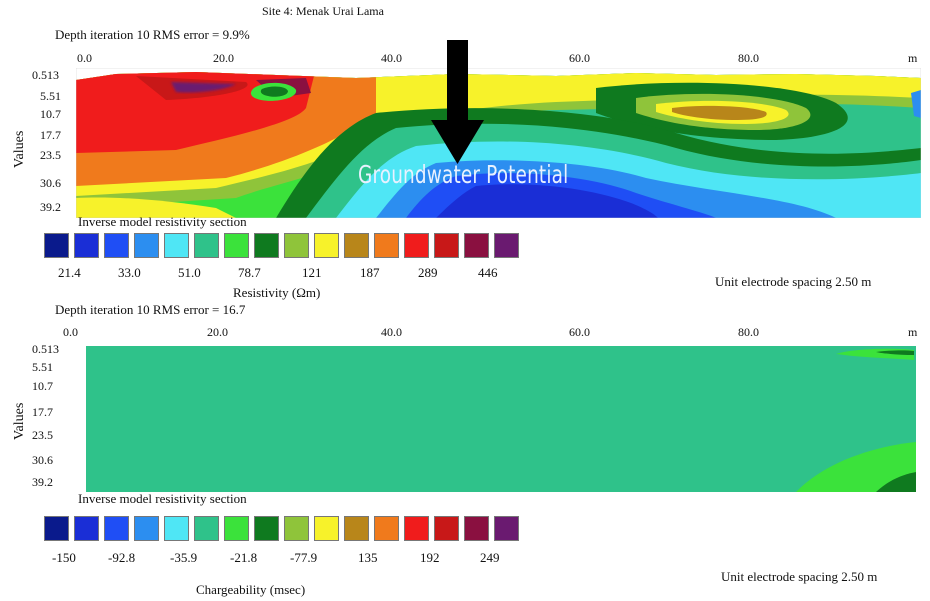 This screenshot has height=601, width=930. I want to click on y-tick-5: 30.6, so click(50, 183).